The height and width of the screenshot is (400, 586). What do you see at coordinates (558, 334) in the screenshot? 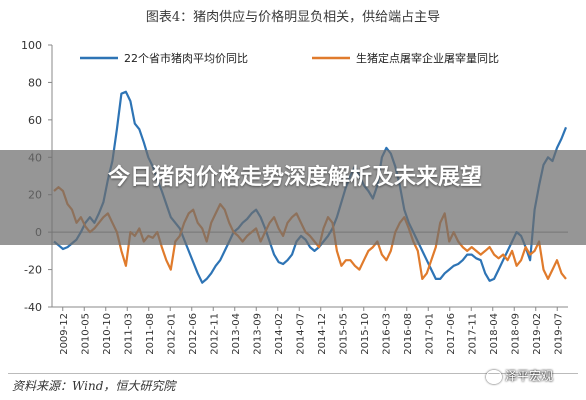
I see `x-tick-label: 2019-07` at bounding box center [558, 334].